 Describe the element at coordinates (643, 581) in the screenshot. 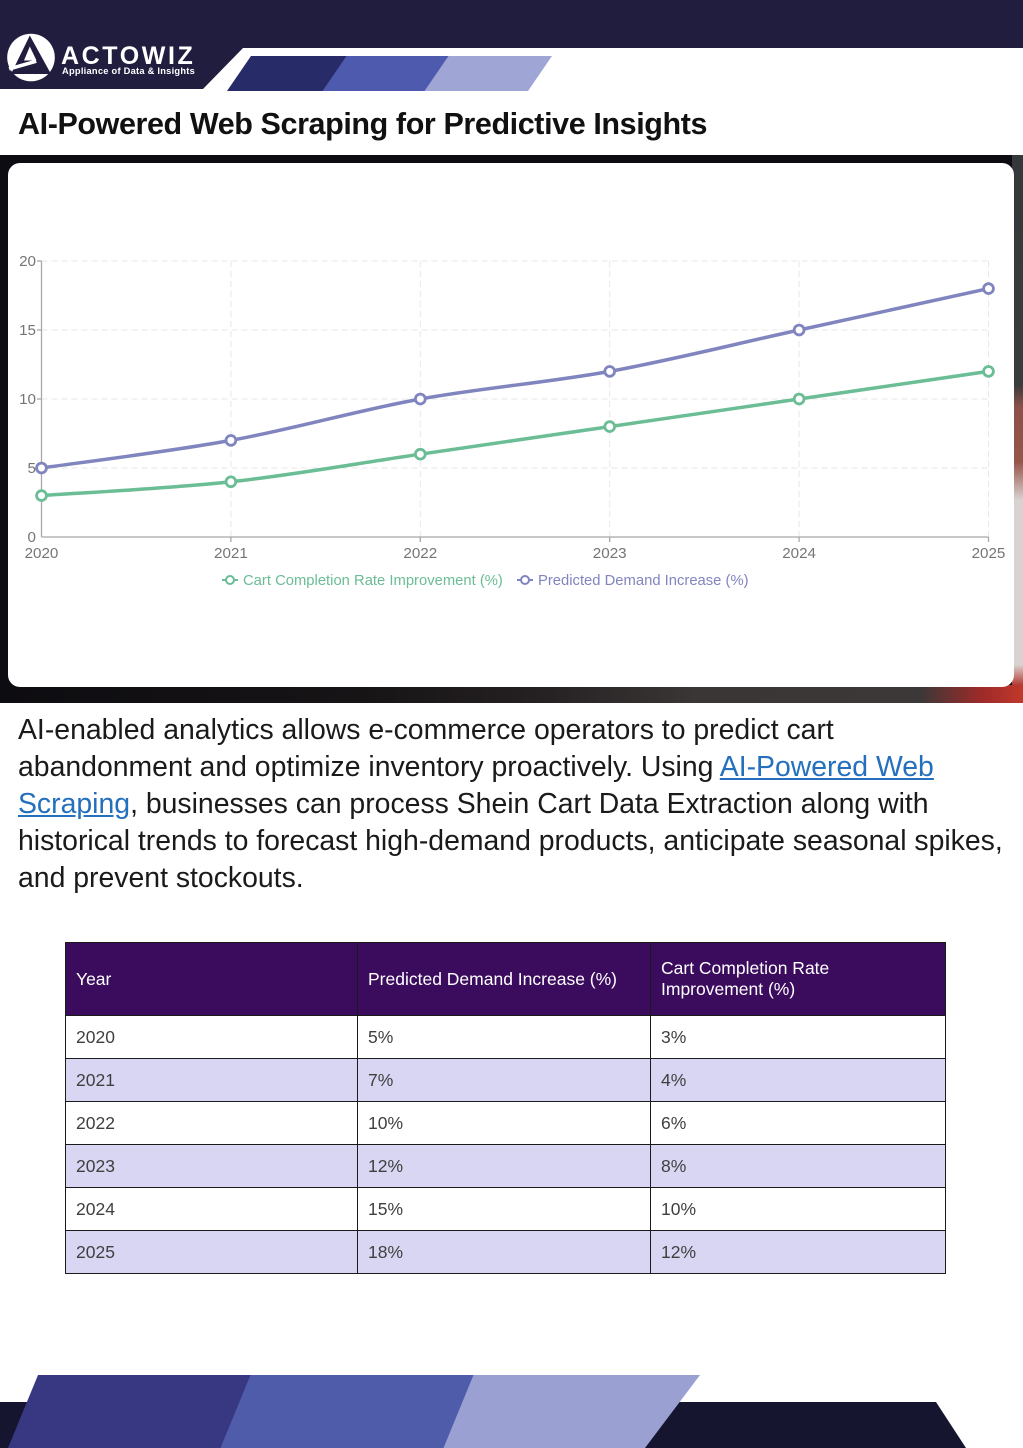

I see `svg-text: Predicted Demand Increase (%)` at that location.